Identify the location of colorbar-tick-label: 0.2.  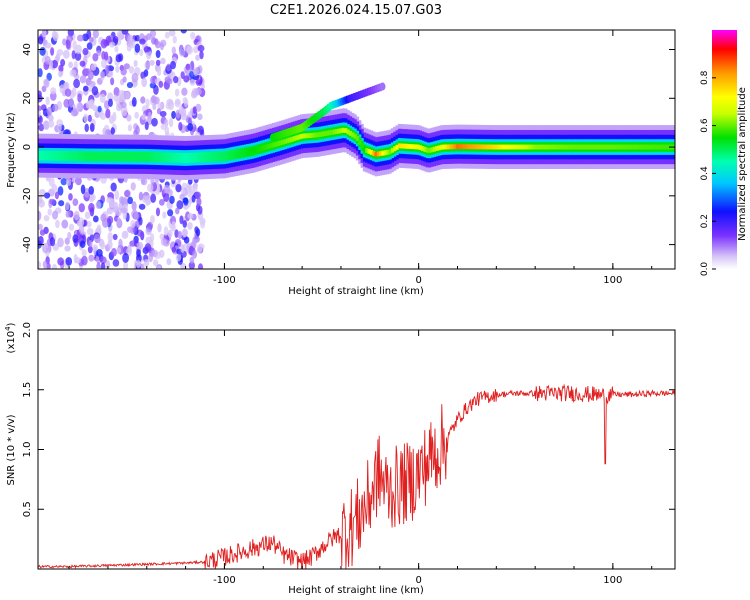
(705, 221).